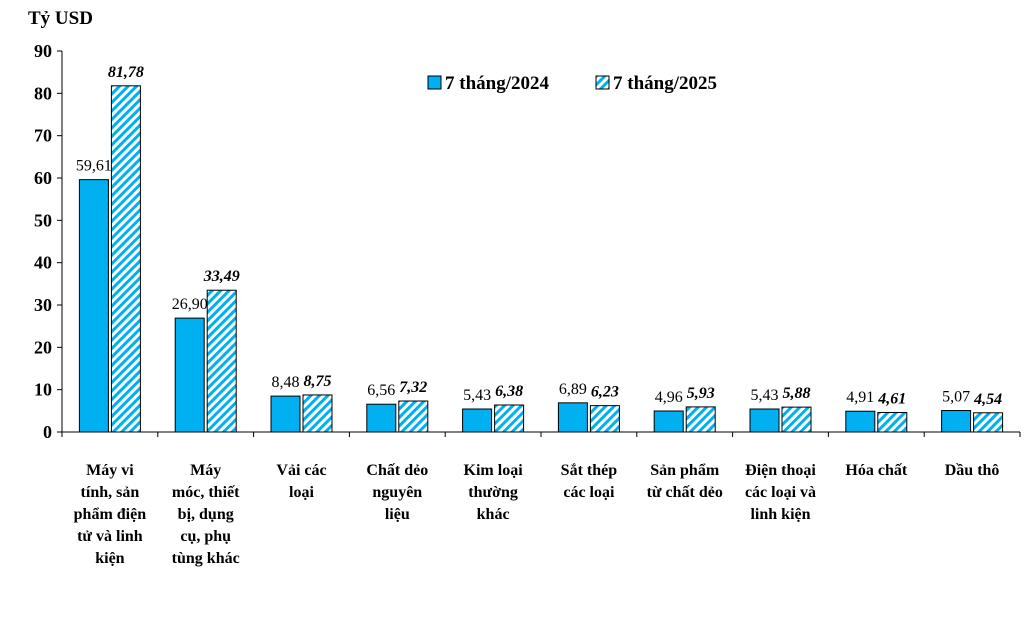 The image size is (1024, 630). I want to click on data-label: 7,32, so click(413, 387).